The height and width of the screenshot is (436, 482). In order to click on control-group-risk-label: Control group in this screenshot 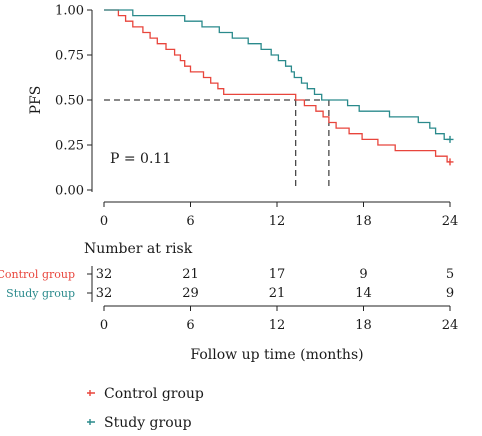, I will do `click(37, 274)`.